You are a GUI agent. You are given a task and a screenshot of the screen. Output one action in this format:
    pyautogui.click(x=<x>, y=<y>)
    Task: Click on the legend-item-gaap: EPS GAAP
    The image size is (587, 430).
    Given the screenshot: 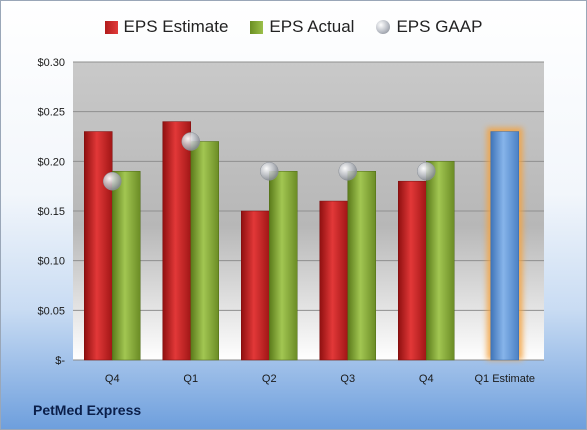 What is the action you would take?
    pyautogui.click(x=429, y=27)
    